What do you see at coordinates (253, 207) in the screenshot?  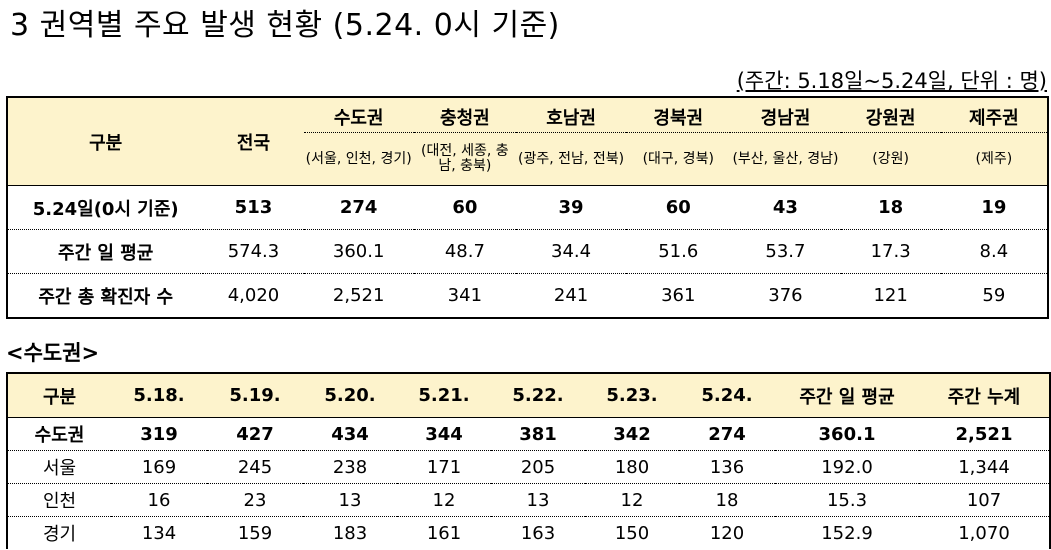 I see `table-cell: 513` at bounding box center [253, 207].